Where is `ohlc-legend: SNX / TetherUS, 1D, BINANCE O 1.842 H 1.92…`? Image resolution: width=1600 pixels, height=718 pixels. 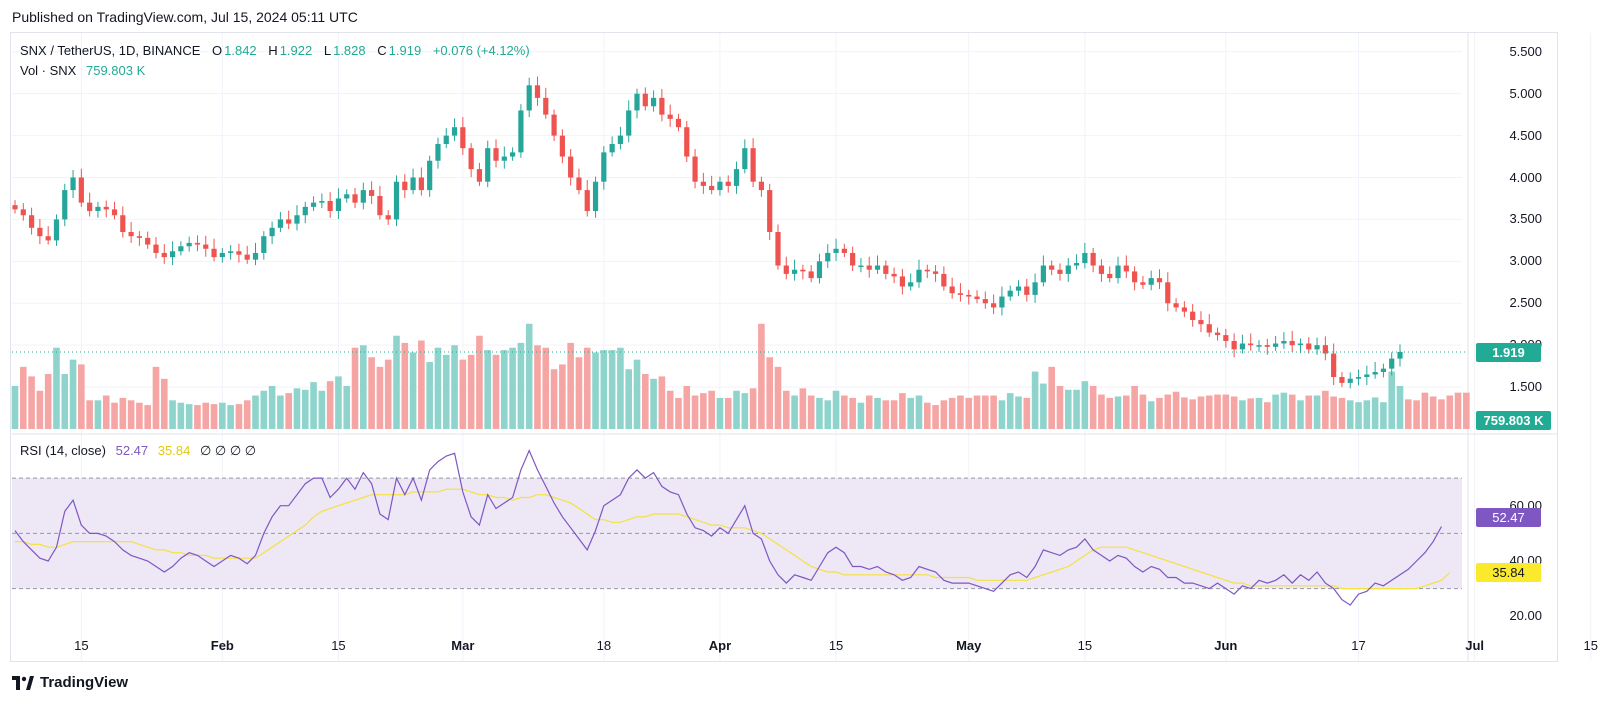
ohlc-legend: SNX / TetherUS, 1D, BINANCE O 1.842 H 1.92… is located at coordinates (276, 50).